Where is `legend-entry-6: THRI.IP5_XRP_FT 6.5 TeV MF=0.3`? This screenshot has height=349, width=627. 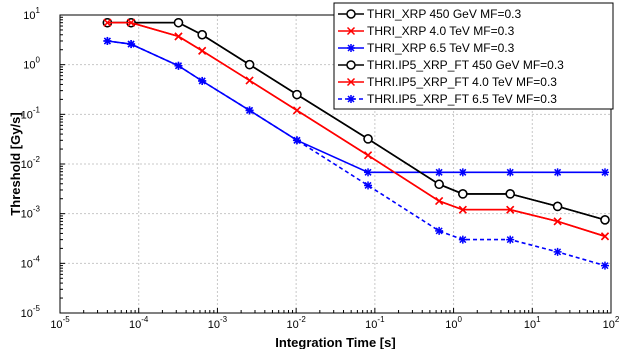 legend-entry-6: THRI.IP5_XRP_FT 6.5 TeV MF=0.3 is located at coordinates (447, 99).